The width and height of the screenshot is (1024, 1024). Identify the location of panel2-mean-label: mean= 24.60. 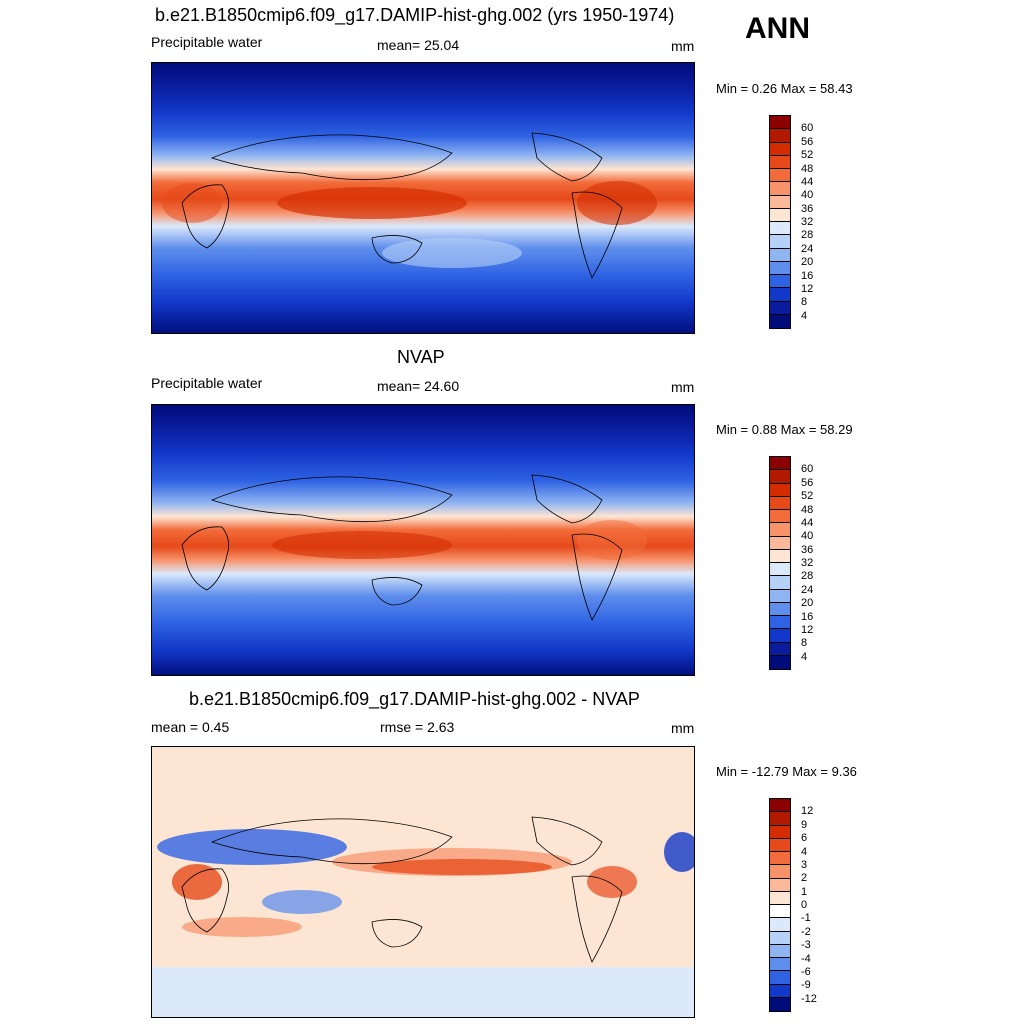
(418, 386).